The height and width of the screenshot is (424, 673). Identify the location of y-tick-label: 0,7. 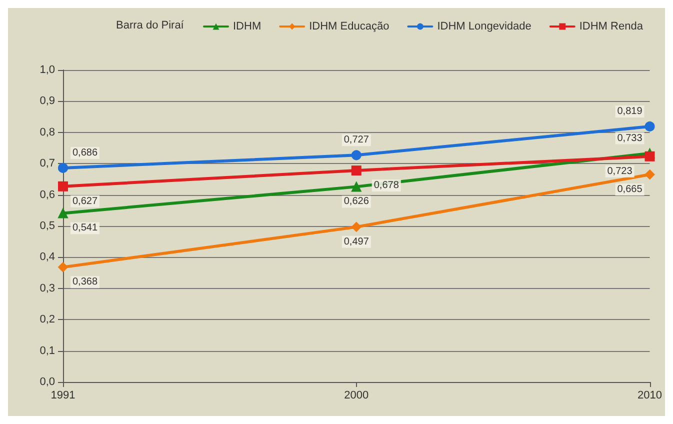
(47, 164).